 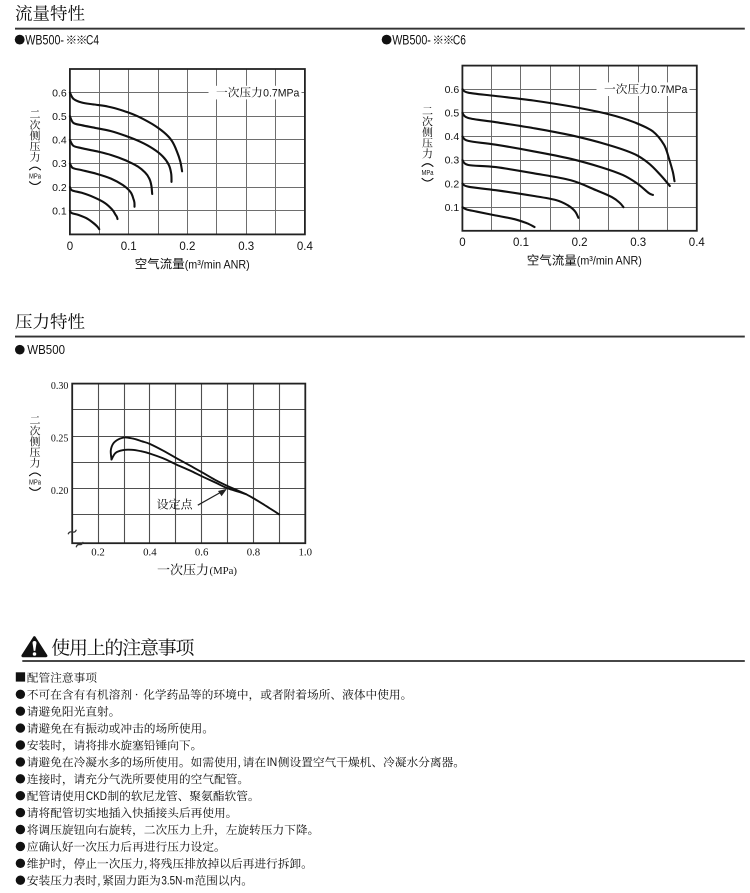 I want to click on svg-text: 0.8, so click(x=254, y=553).